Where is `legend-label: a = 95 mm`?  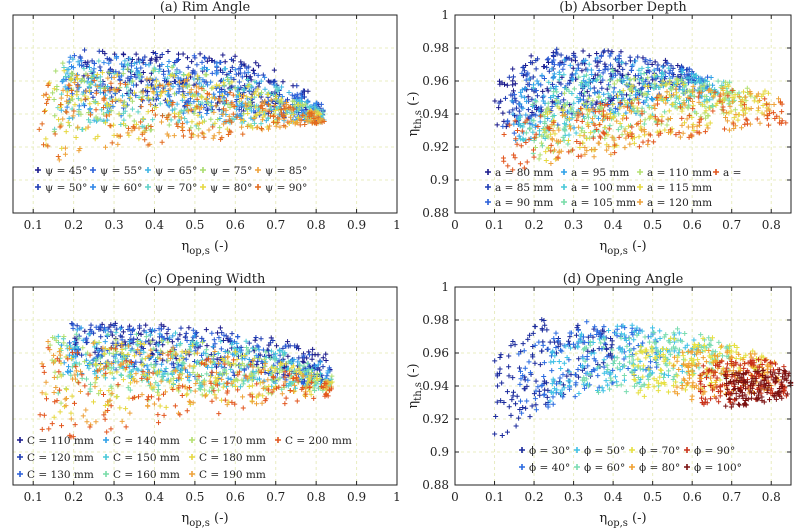 legend-label: a = 95 mm is located at coordinates (600, 173).